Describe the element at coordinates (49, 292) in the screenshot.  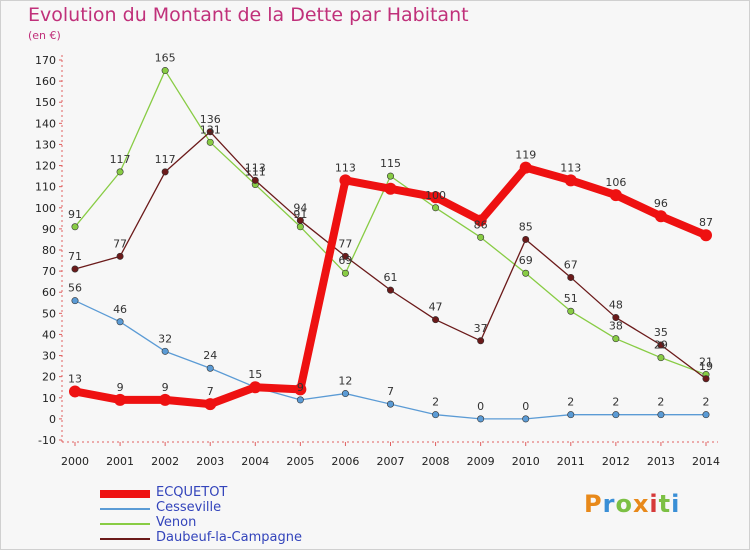
I see `y-tick-label: 60` at that location.